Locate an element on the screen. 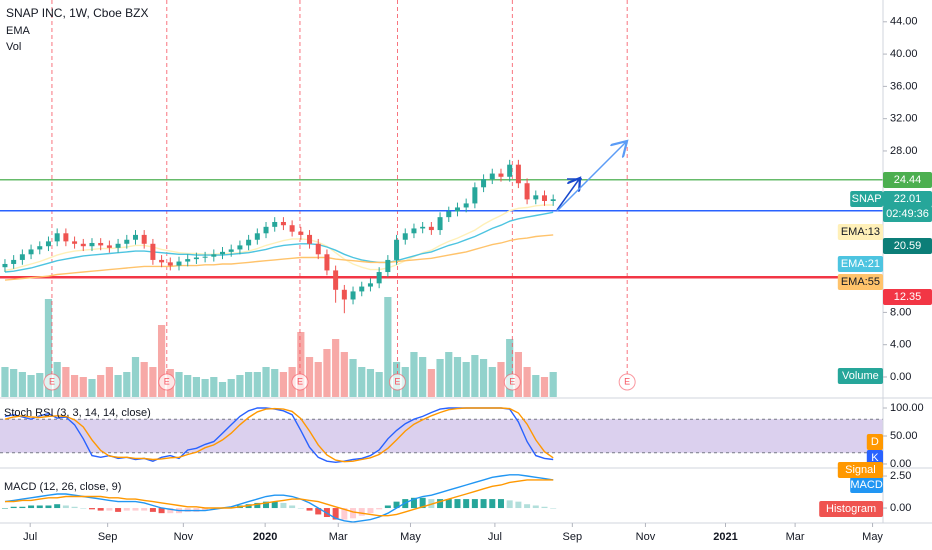  price-label: 24.44 is located at coordinates (908, 180).